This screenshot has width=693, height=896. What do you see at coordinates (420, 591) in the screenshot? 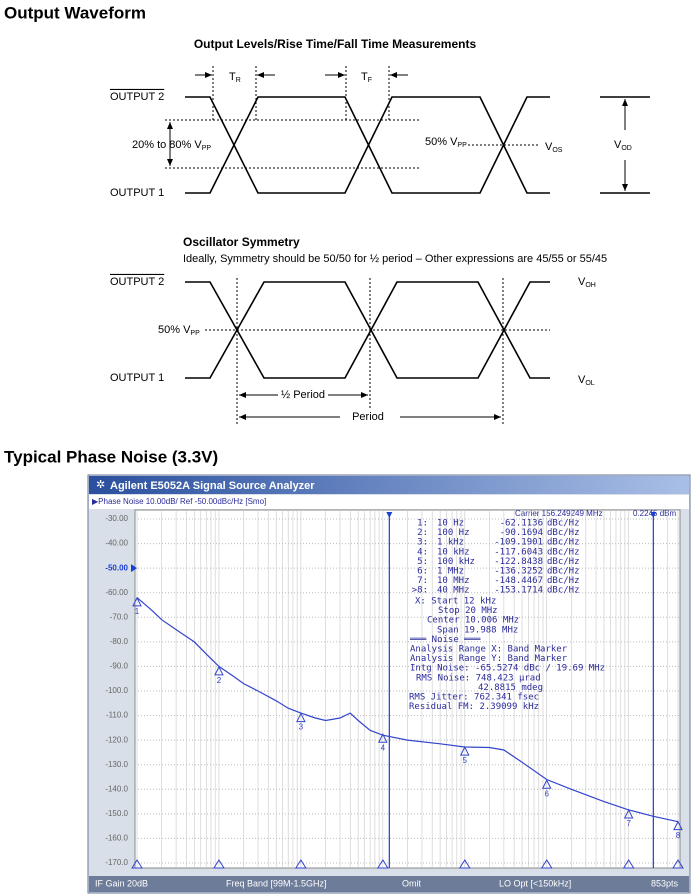
I see `marker-id: >8:` at bounding box center [420, 591].